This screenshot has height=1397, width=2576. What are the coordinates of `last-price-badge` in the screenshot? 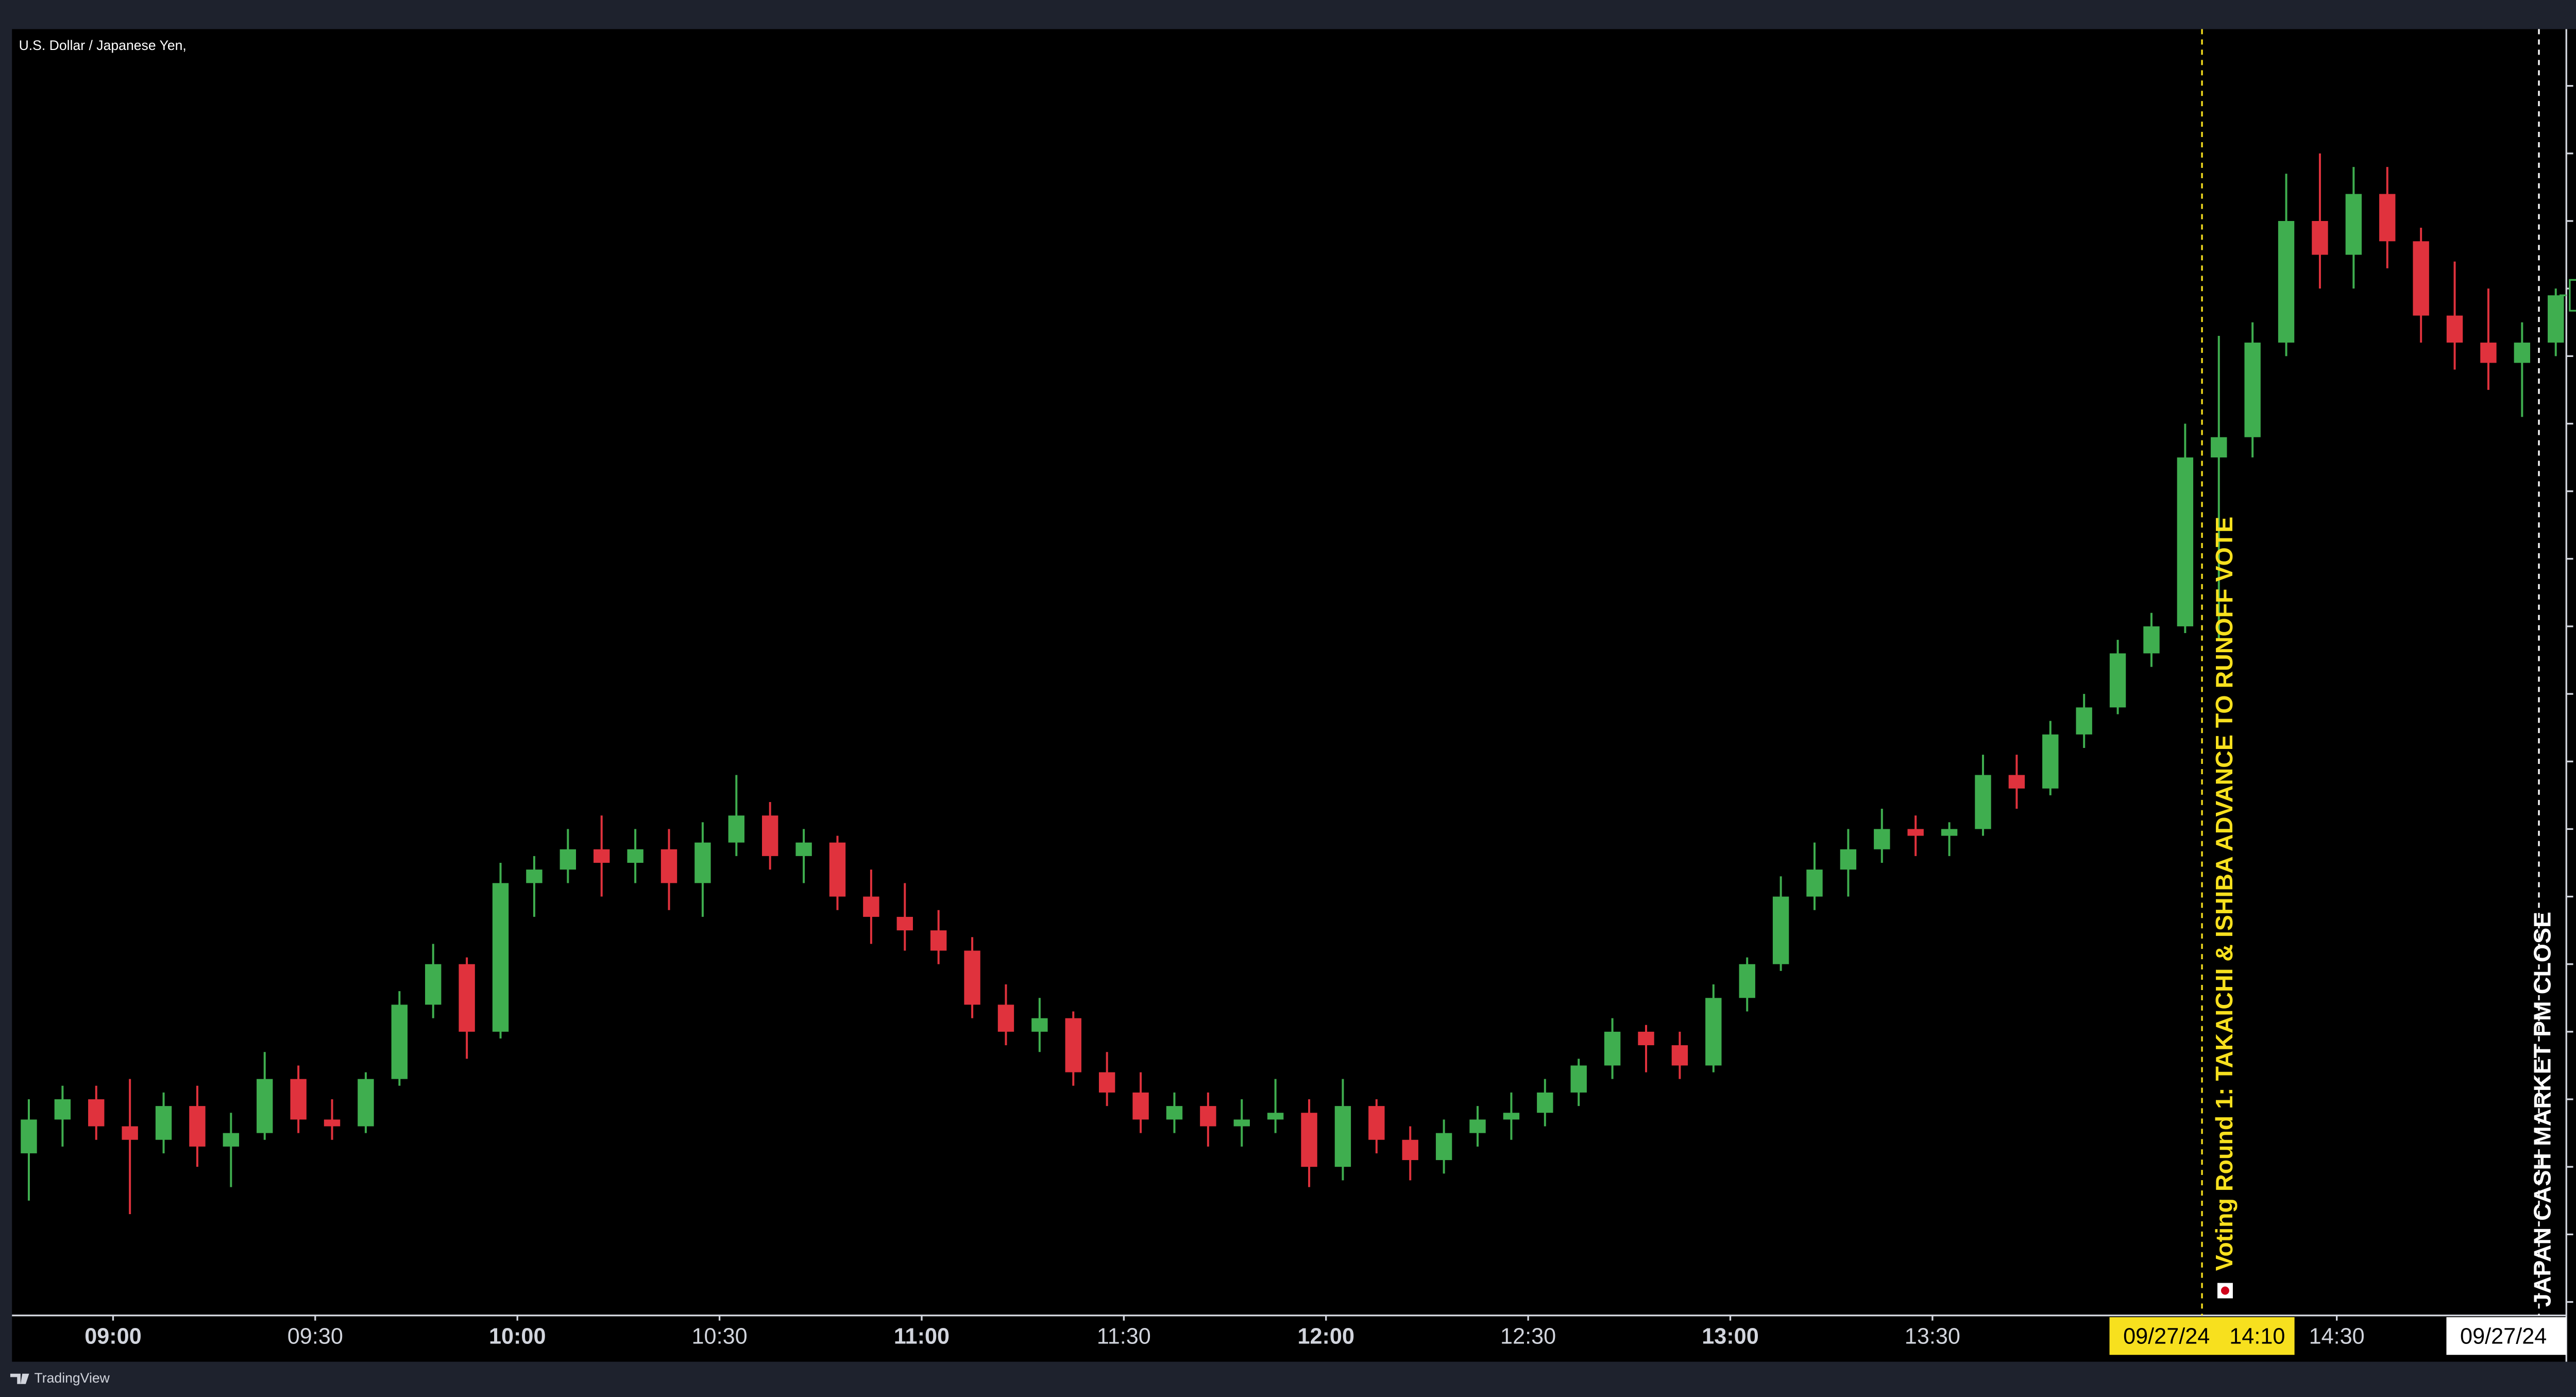 It's located at (2572, 295).